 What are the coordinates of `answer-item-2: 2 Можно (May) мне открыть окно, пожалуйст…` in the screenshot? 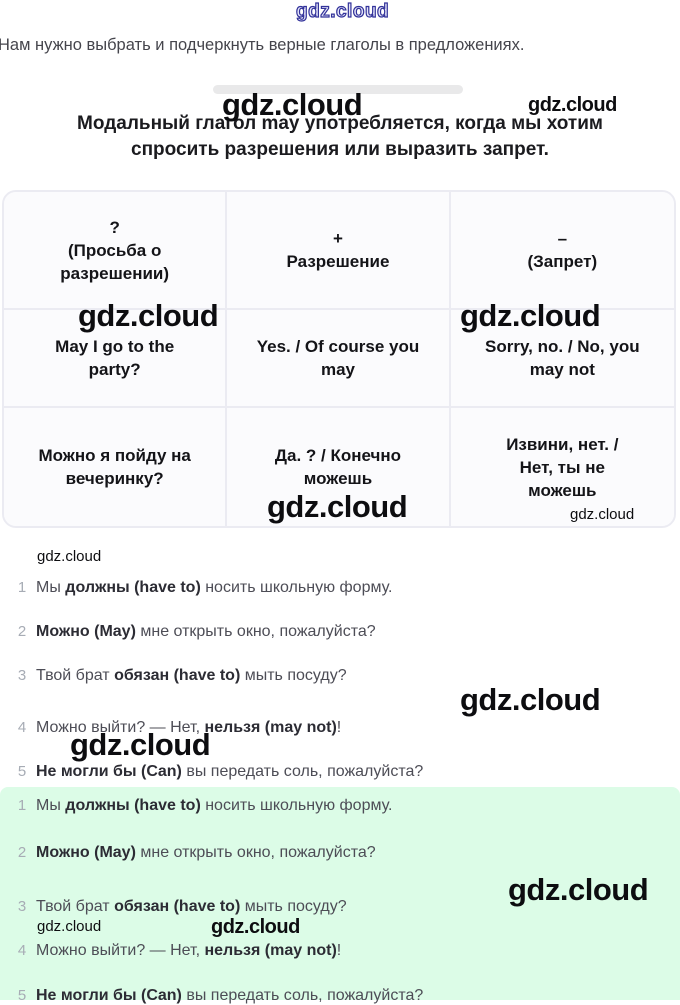 It's located at (194, 852).